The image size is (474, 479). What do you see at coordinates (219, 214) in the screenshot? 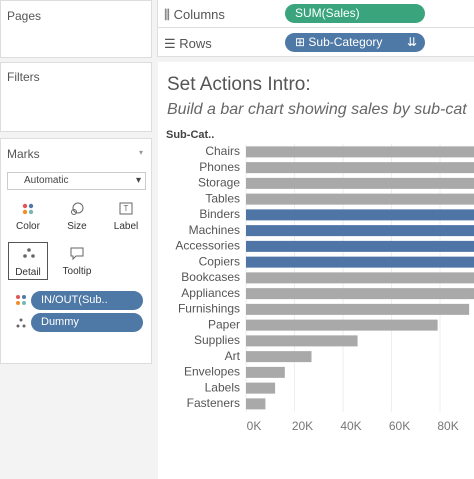
I see `category-label: Binders` at bounding box center [219, 214].